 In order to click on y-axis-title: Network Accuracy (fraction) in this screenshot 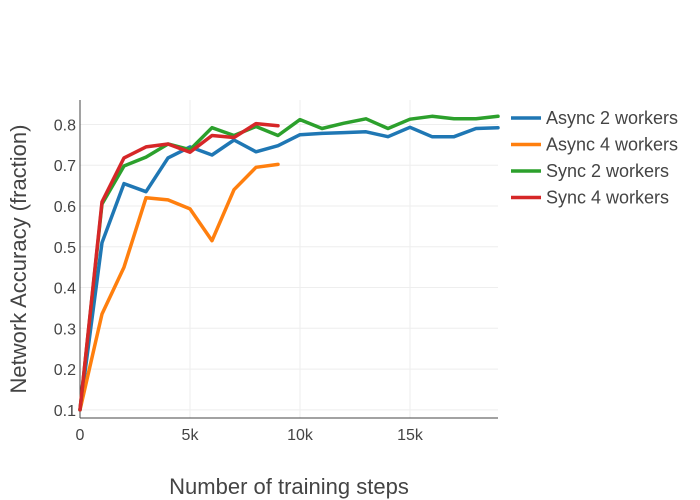, I will do `click(18, 259)`.